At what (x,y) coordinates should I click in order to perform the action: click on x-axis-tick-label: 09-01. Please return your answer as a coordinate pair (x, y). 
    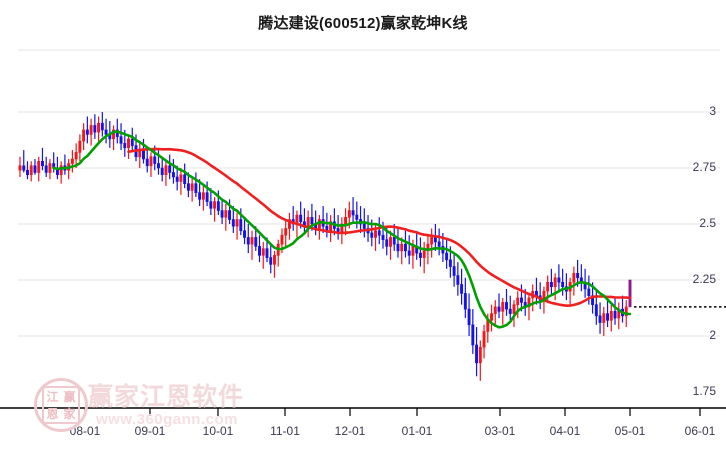
    Looking at the image, I should click on (150, 431).